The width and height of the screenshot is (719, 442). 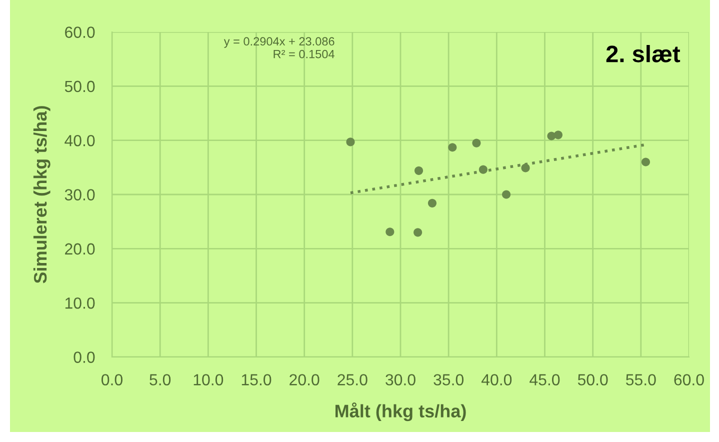 What do you see at coordinates (41, 195) in the screenshot?
I see `y-axis-title: Simuleret (hkg ts/ha)` at bounding box center [41, 195].